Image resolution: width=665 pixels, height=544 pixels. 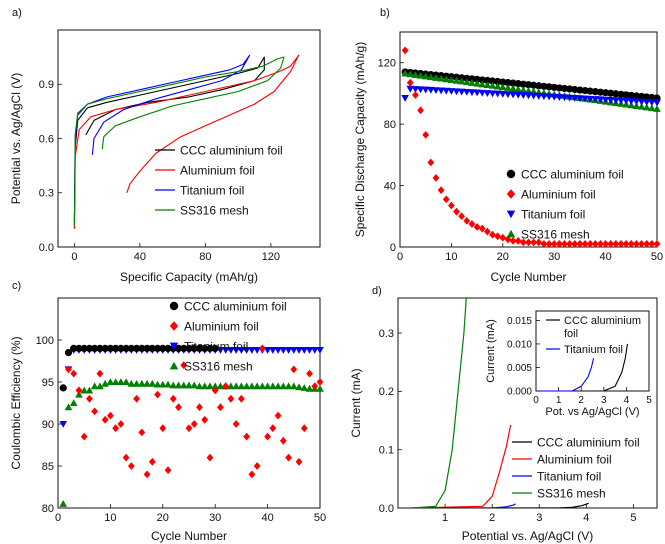 What do you see at coordinates (189, 536) in the screenshot?
I see `x-axis-label: Cycle Number` at bounding box center [189, 536].